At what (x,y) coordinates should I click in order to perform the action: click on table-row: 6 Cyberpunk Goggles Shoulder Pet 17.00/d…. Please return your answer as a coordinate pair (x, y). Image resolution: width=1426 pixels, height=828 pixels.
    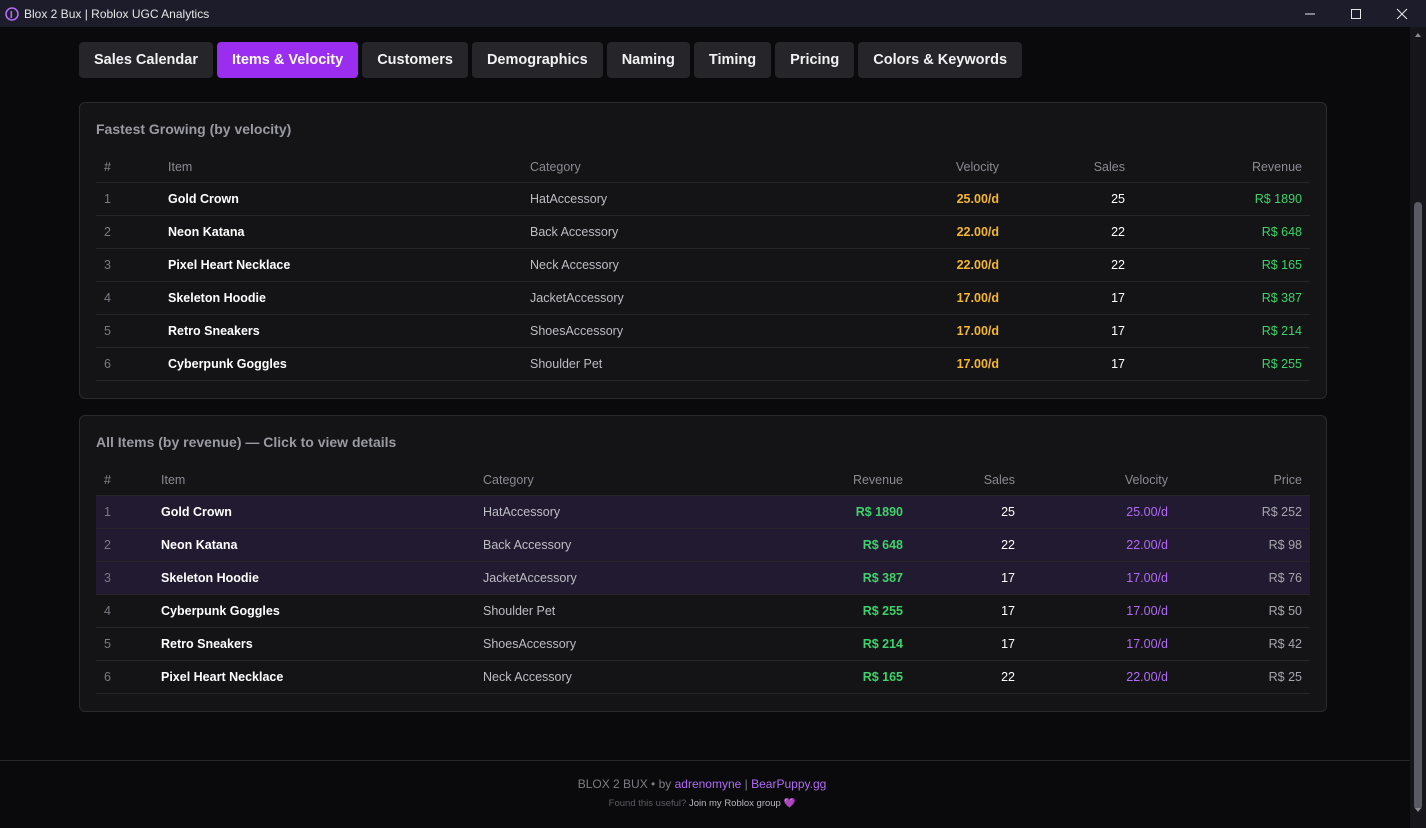
    Looking at the image, I should click on (703, 364).